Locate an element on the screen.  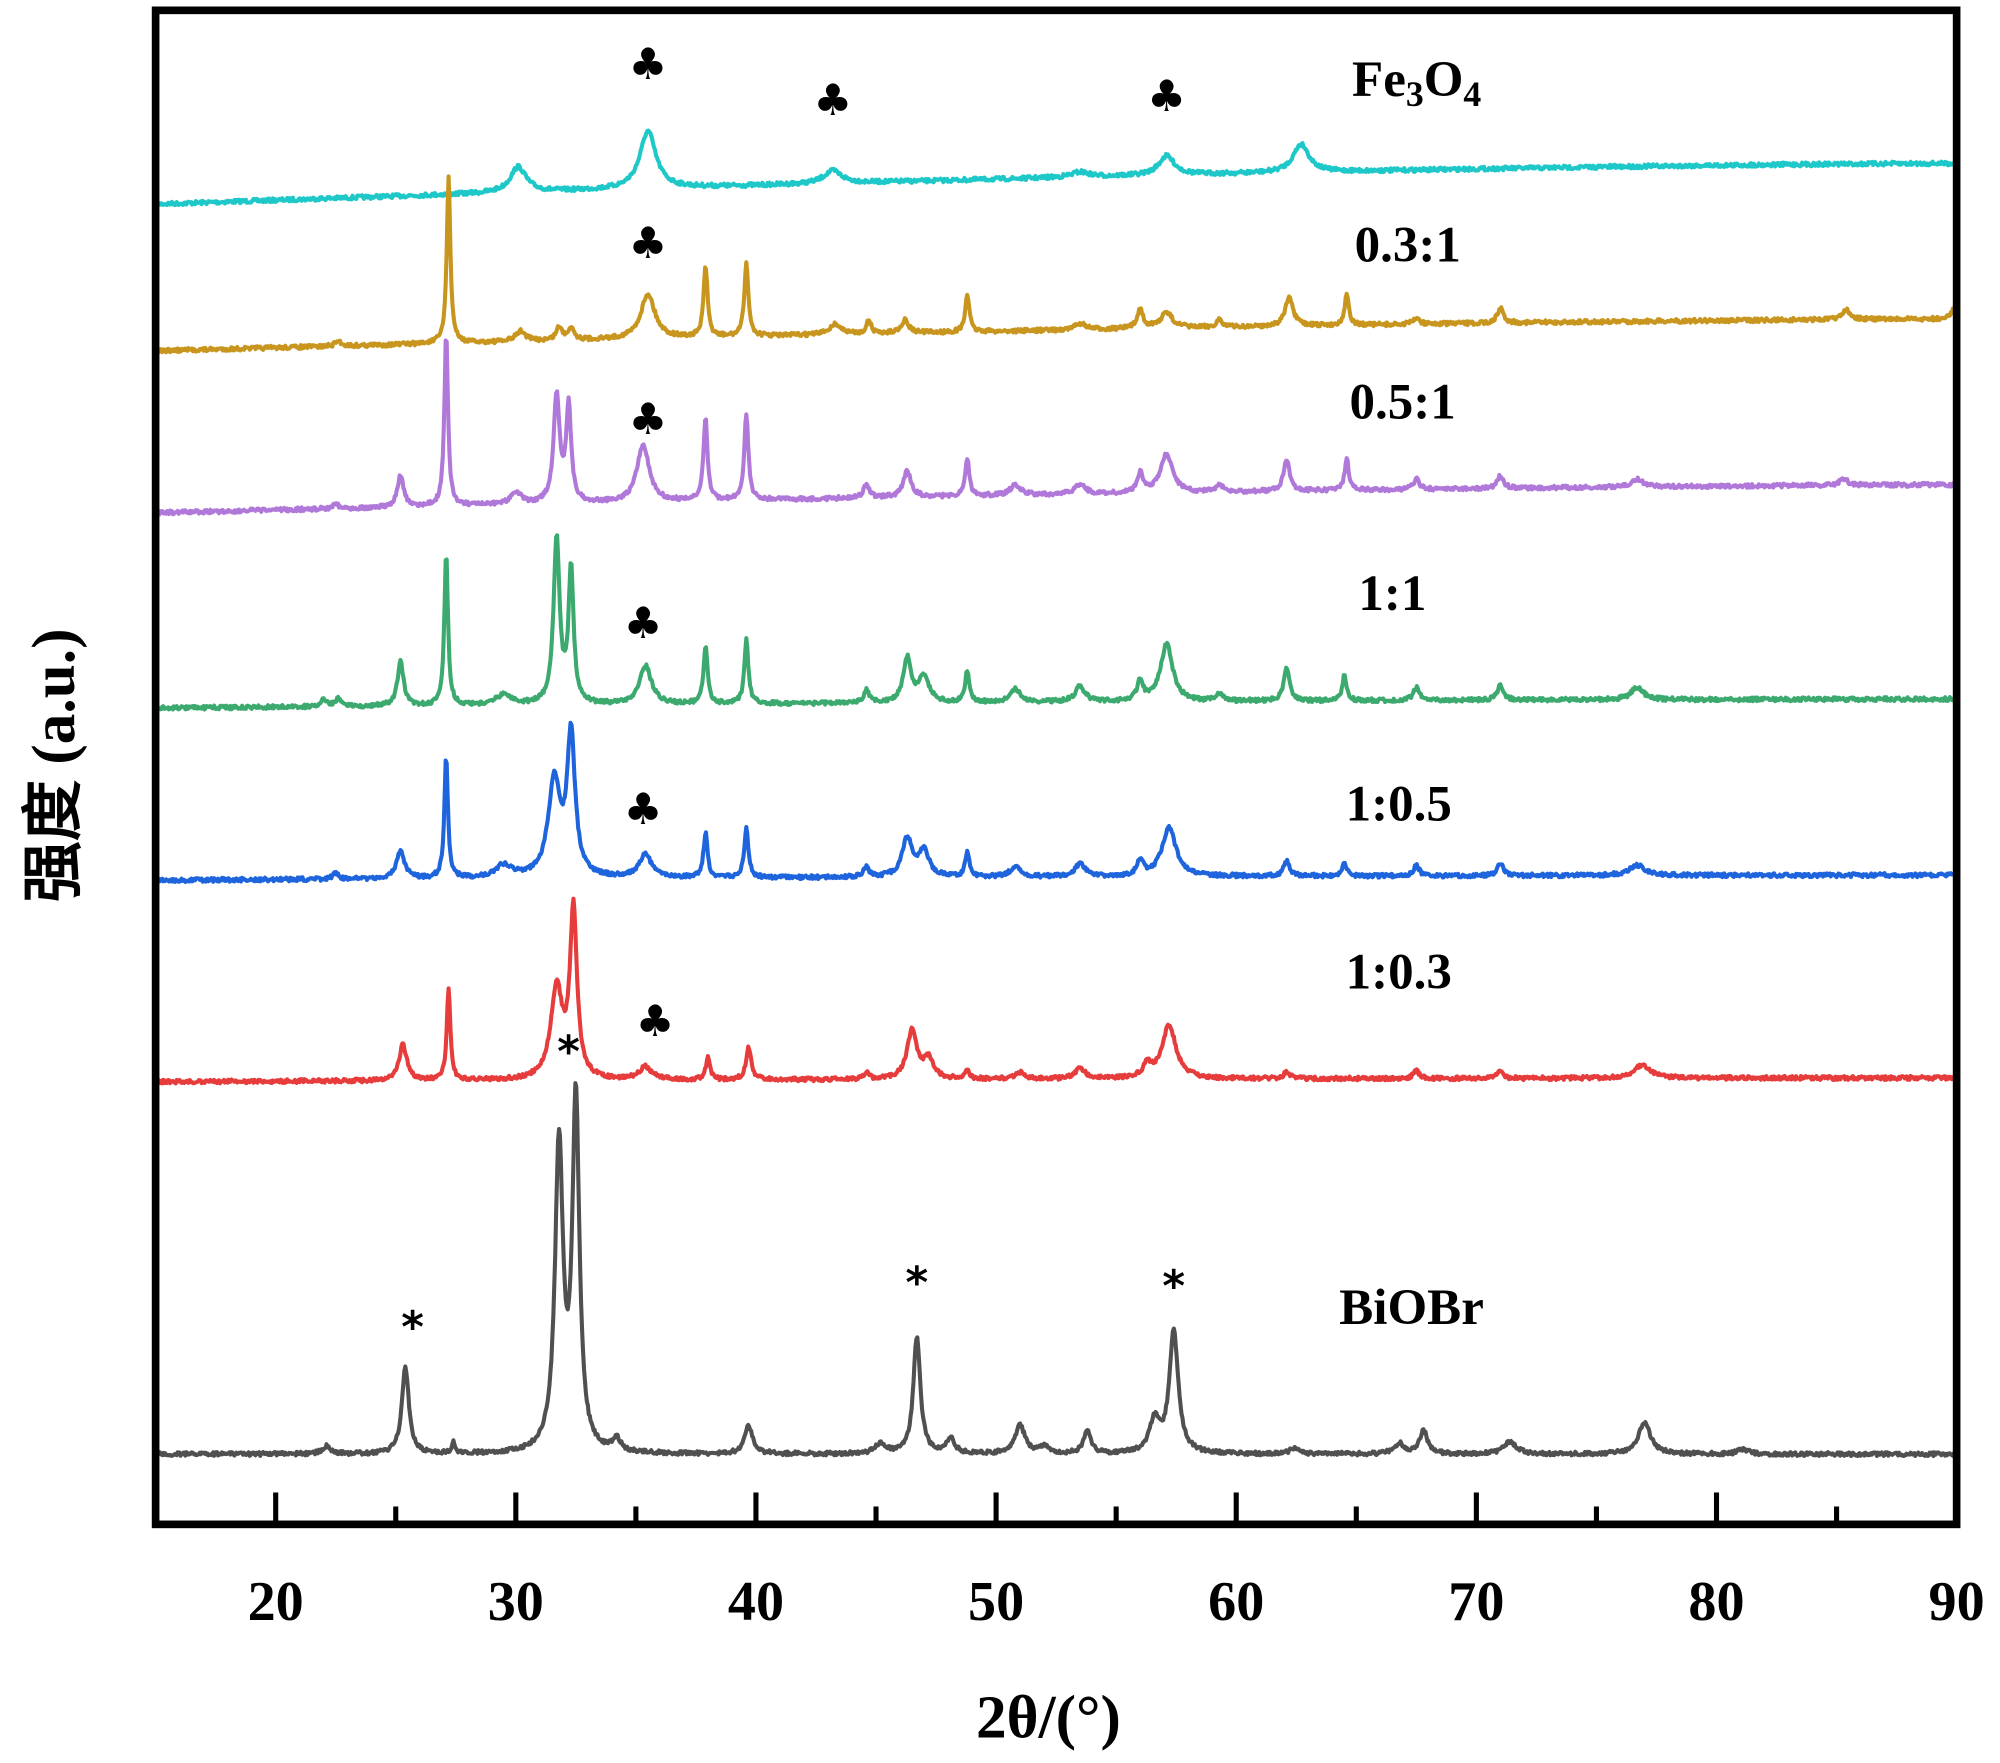
series-label: Fe3O4 is located at coordinates (1416, 83).